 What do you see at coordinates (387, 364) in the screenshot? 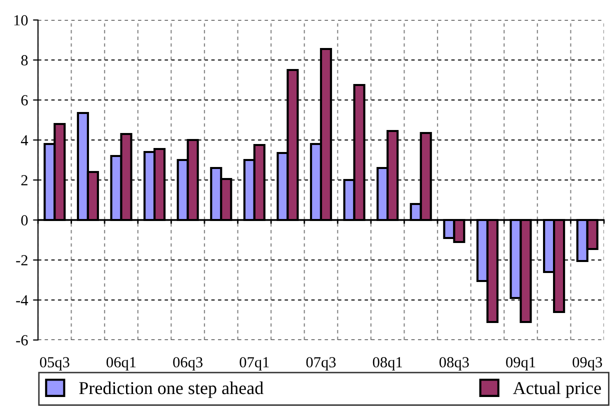
I see `x-tick-label: 08q1` at bounding box center [387, 364].